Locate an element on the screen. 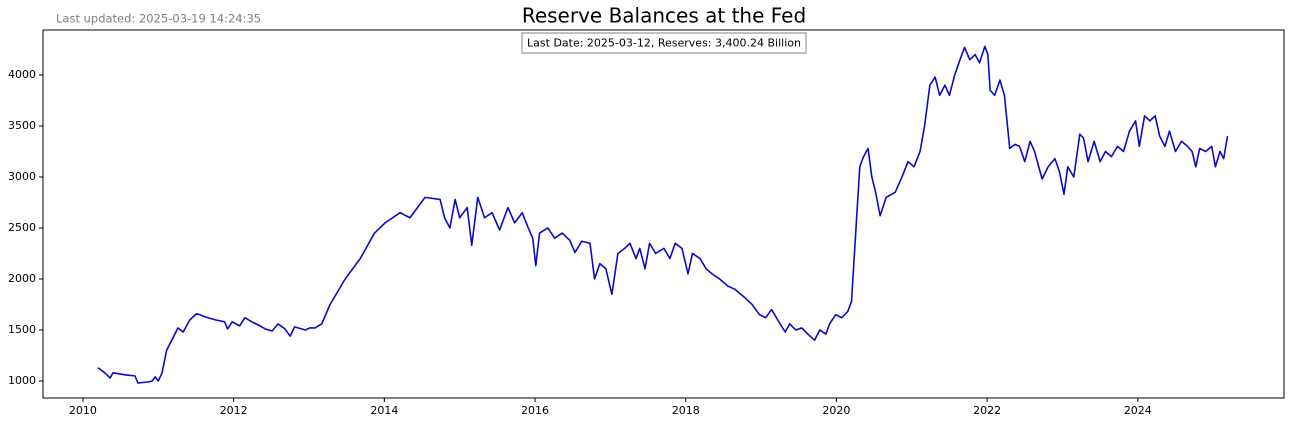  x-tick-label: 2020 is located at coordinates (836, 410).